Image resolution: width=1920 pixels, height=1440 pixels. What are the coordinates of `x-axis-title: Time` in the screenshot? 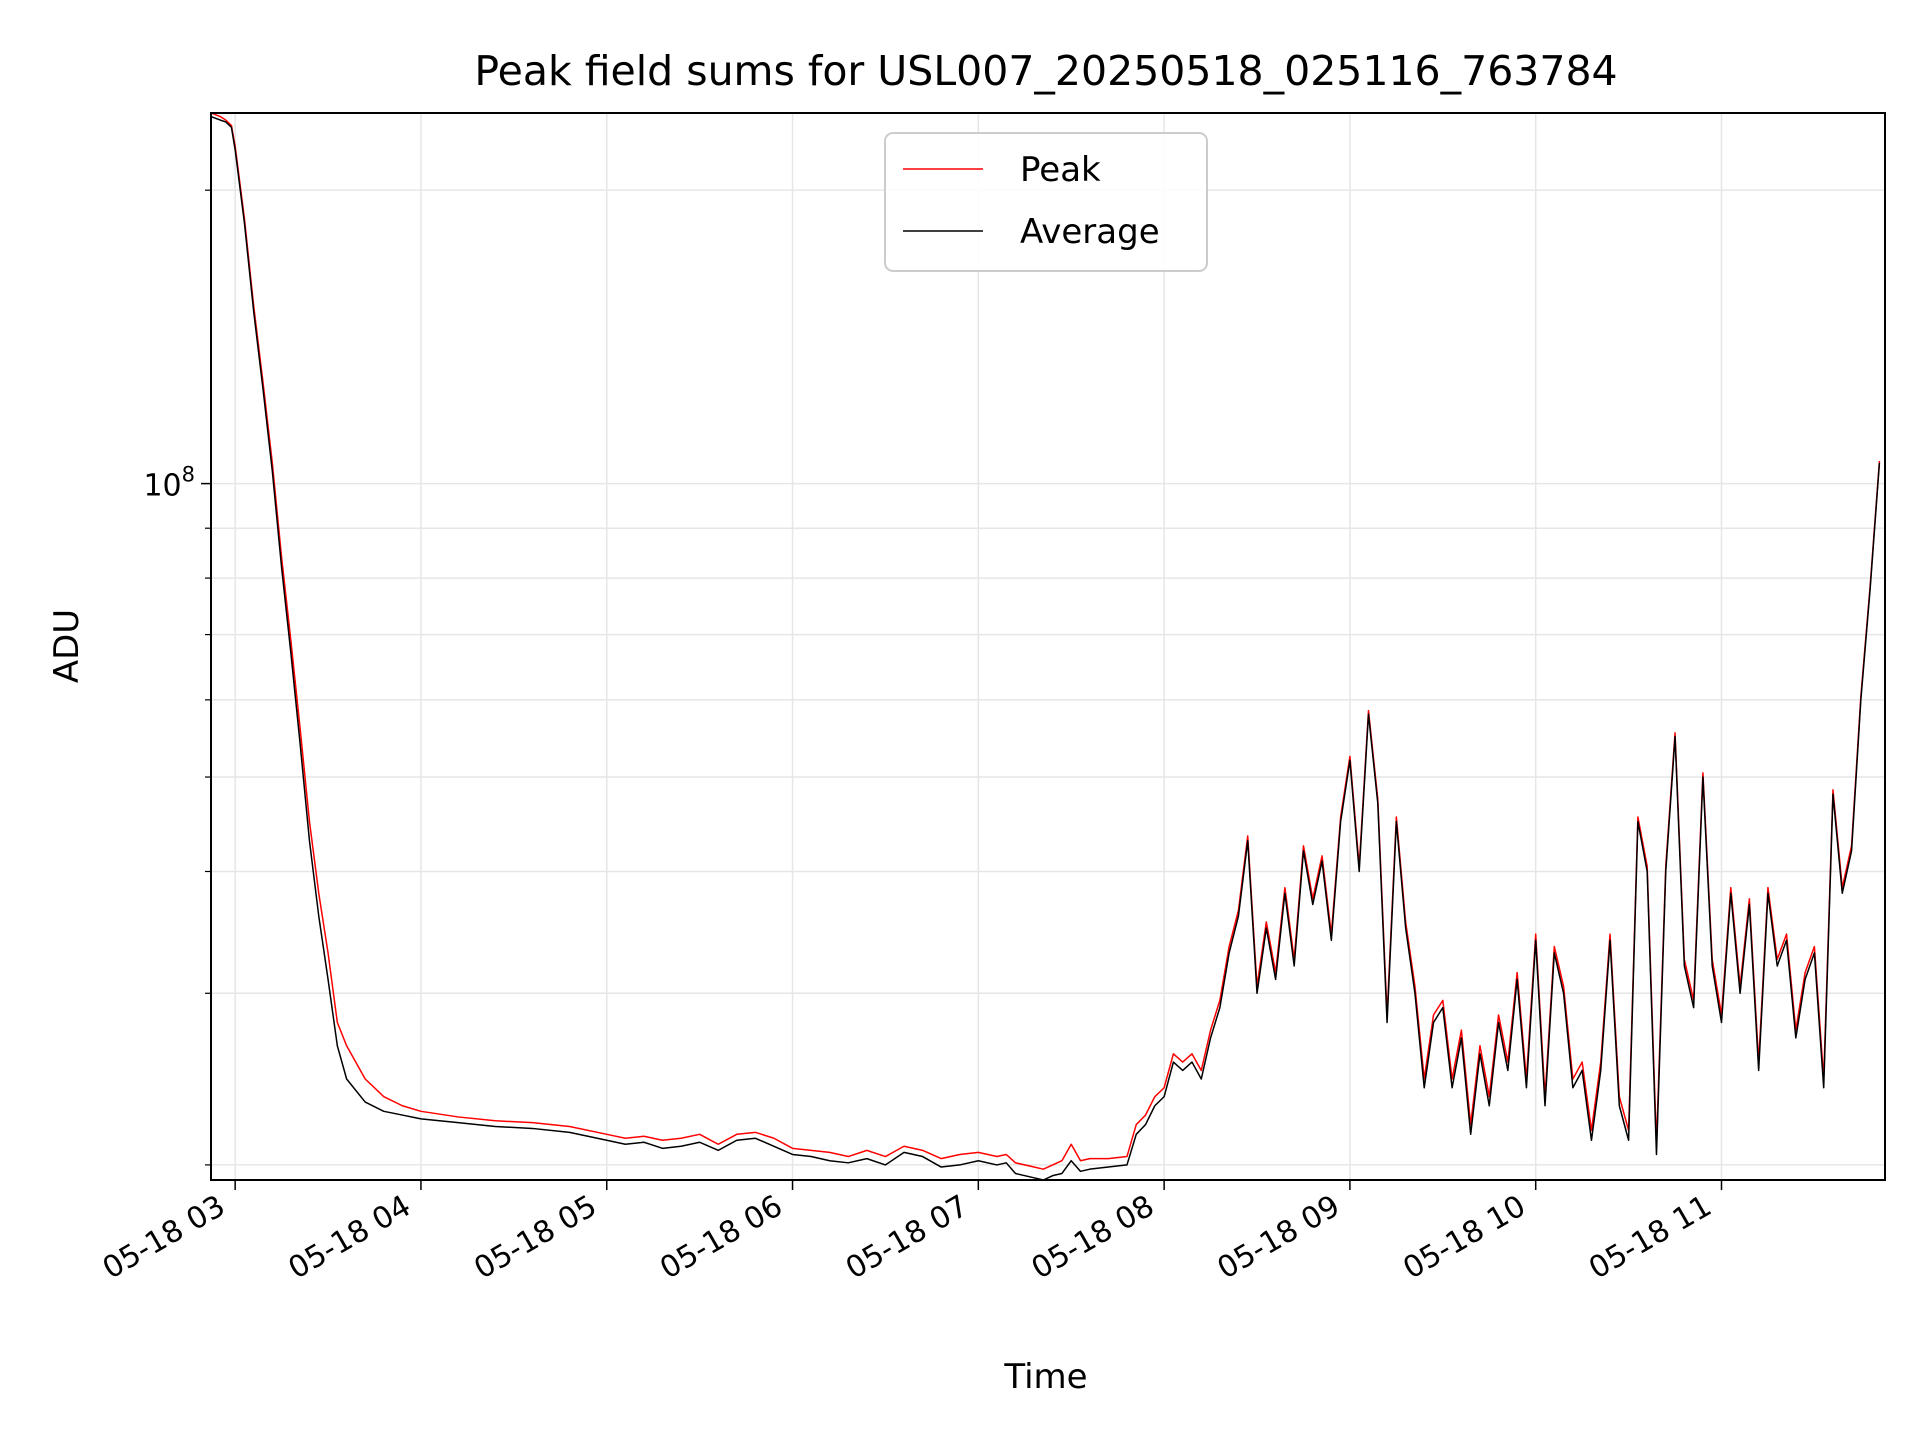 It's located at (1045, 1377).